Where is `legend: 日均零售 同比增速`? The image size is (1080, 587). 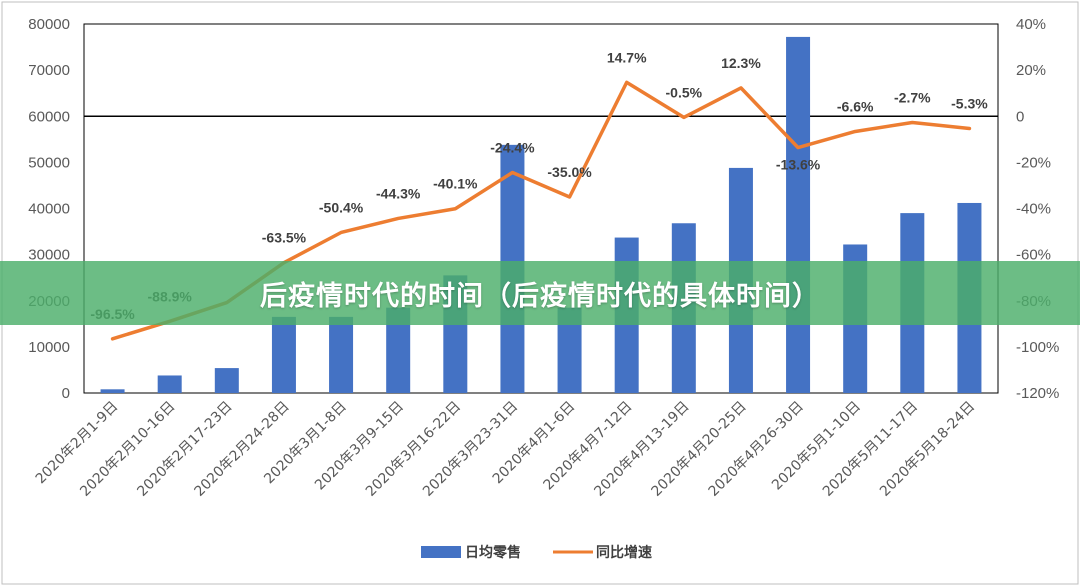 legend: 日均零售 同比增速 is located at coordinates (536, 552).